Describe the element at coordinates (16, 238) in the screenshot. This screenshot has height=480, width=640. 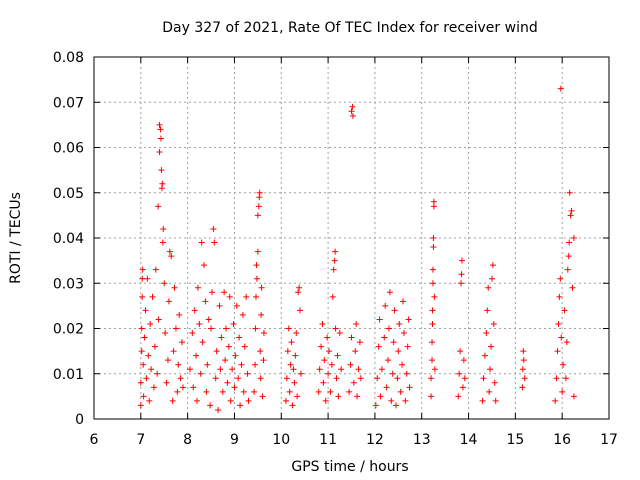
I see `y-axis-label: ROTI / TECUs` at that location.